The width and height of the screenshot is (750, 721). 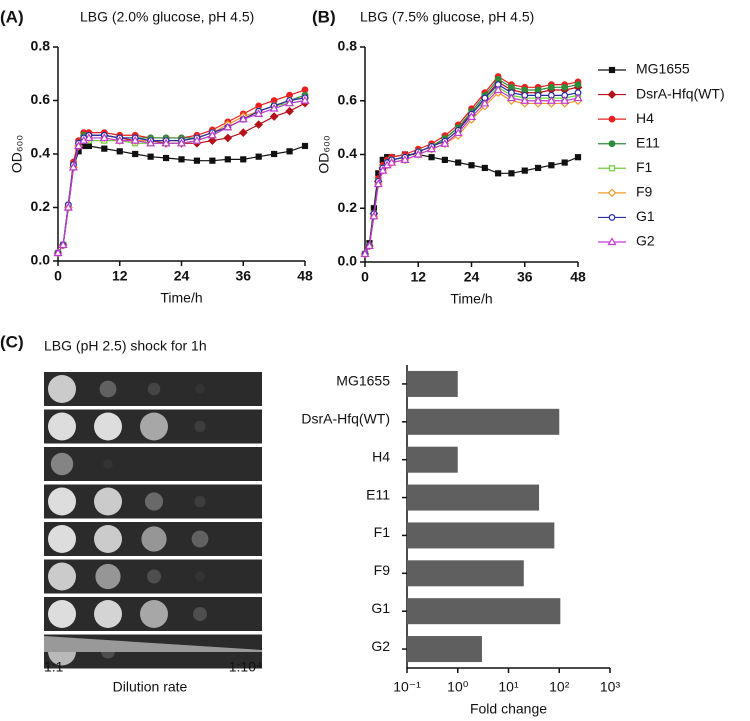 I want to click on dilution-wedge, so click(x=153, y=644).